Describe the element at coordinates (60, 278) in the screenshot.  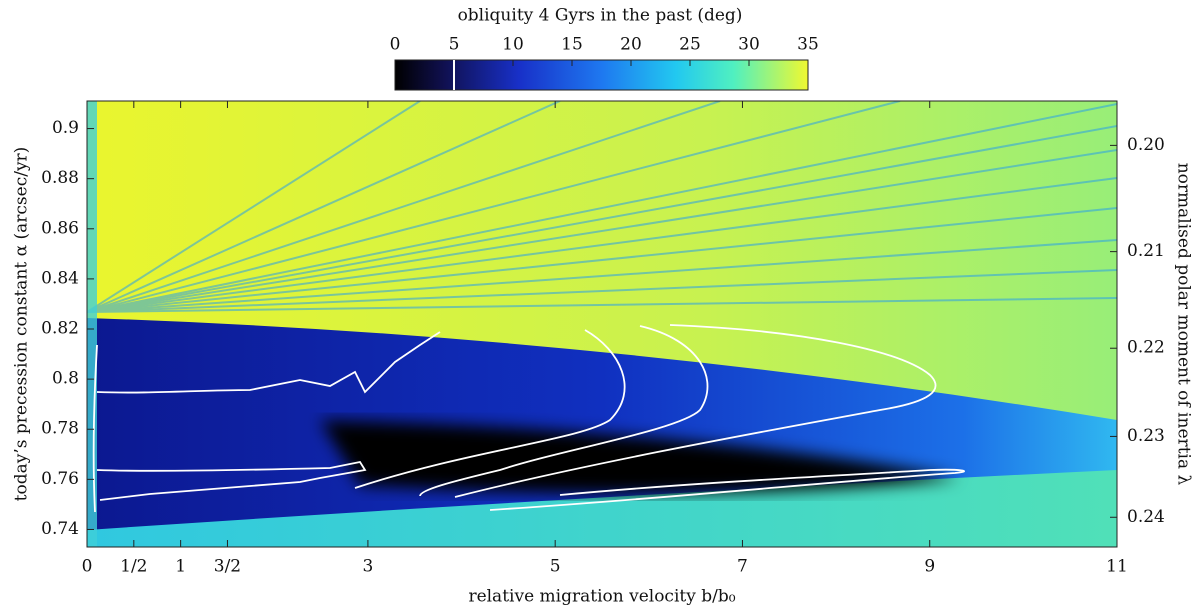
I see `y-tick-label: 0.84` at that location.